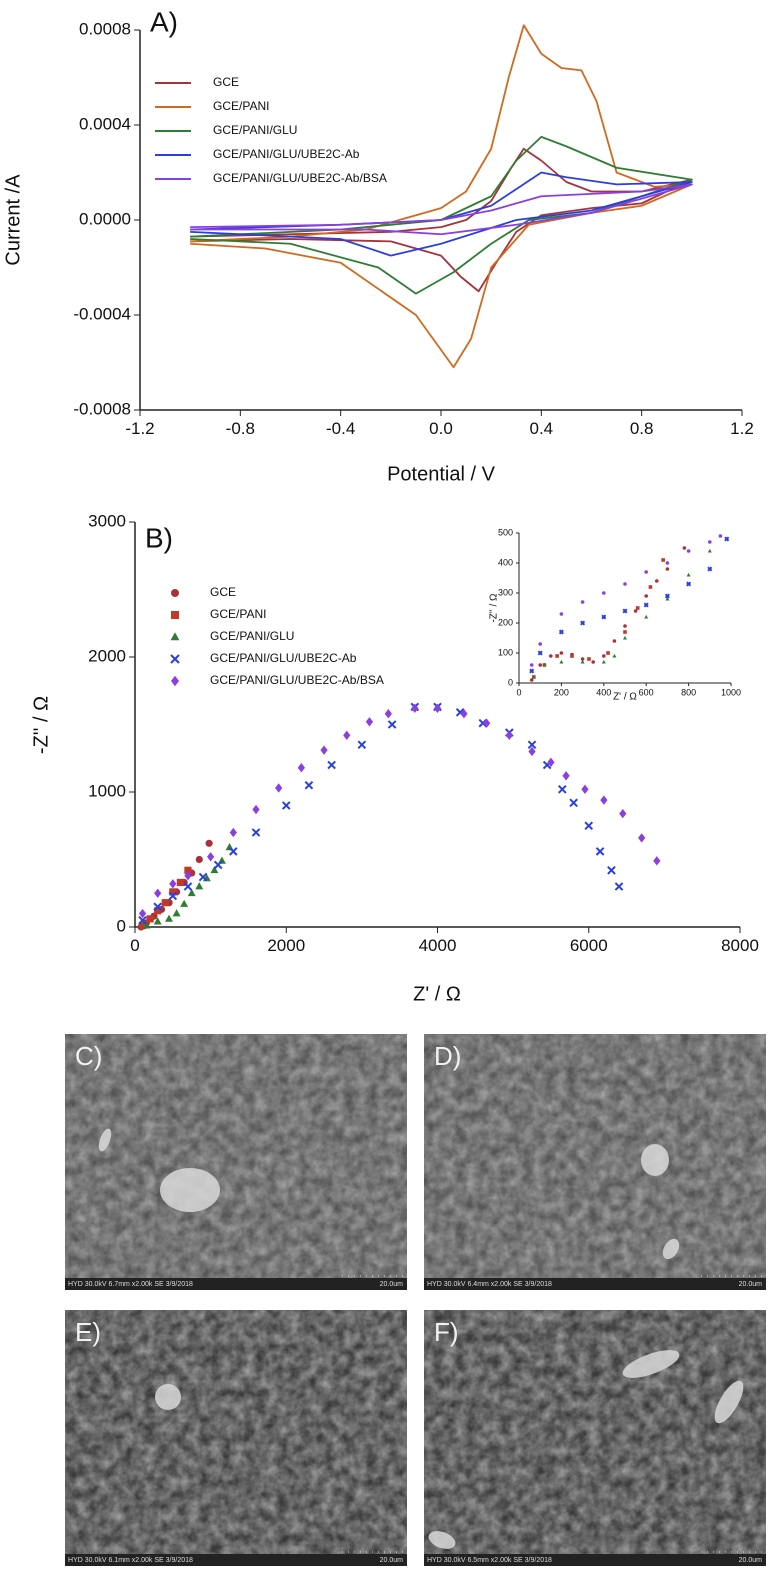  What do you see at coordinates (107, 520) in the screenshot?
I see `y-tick-label: 3000` at bounding box center [107, 520].